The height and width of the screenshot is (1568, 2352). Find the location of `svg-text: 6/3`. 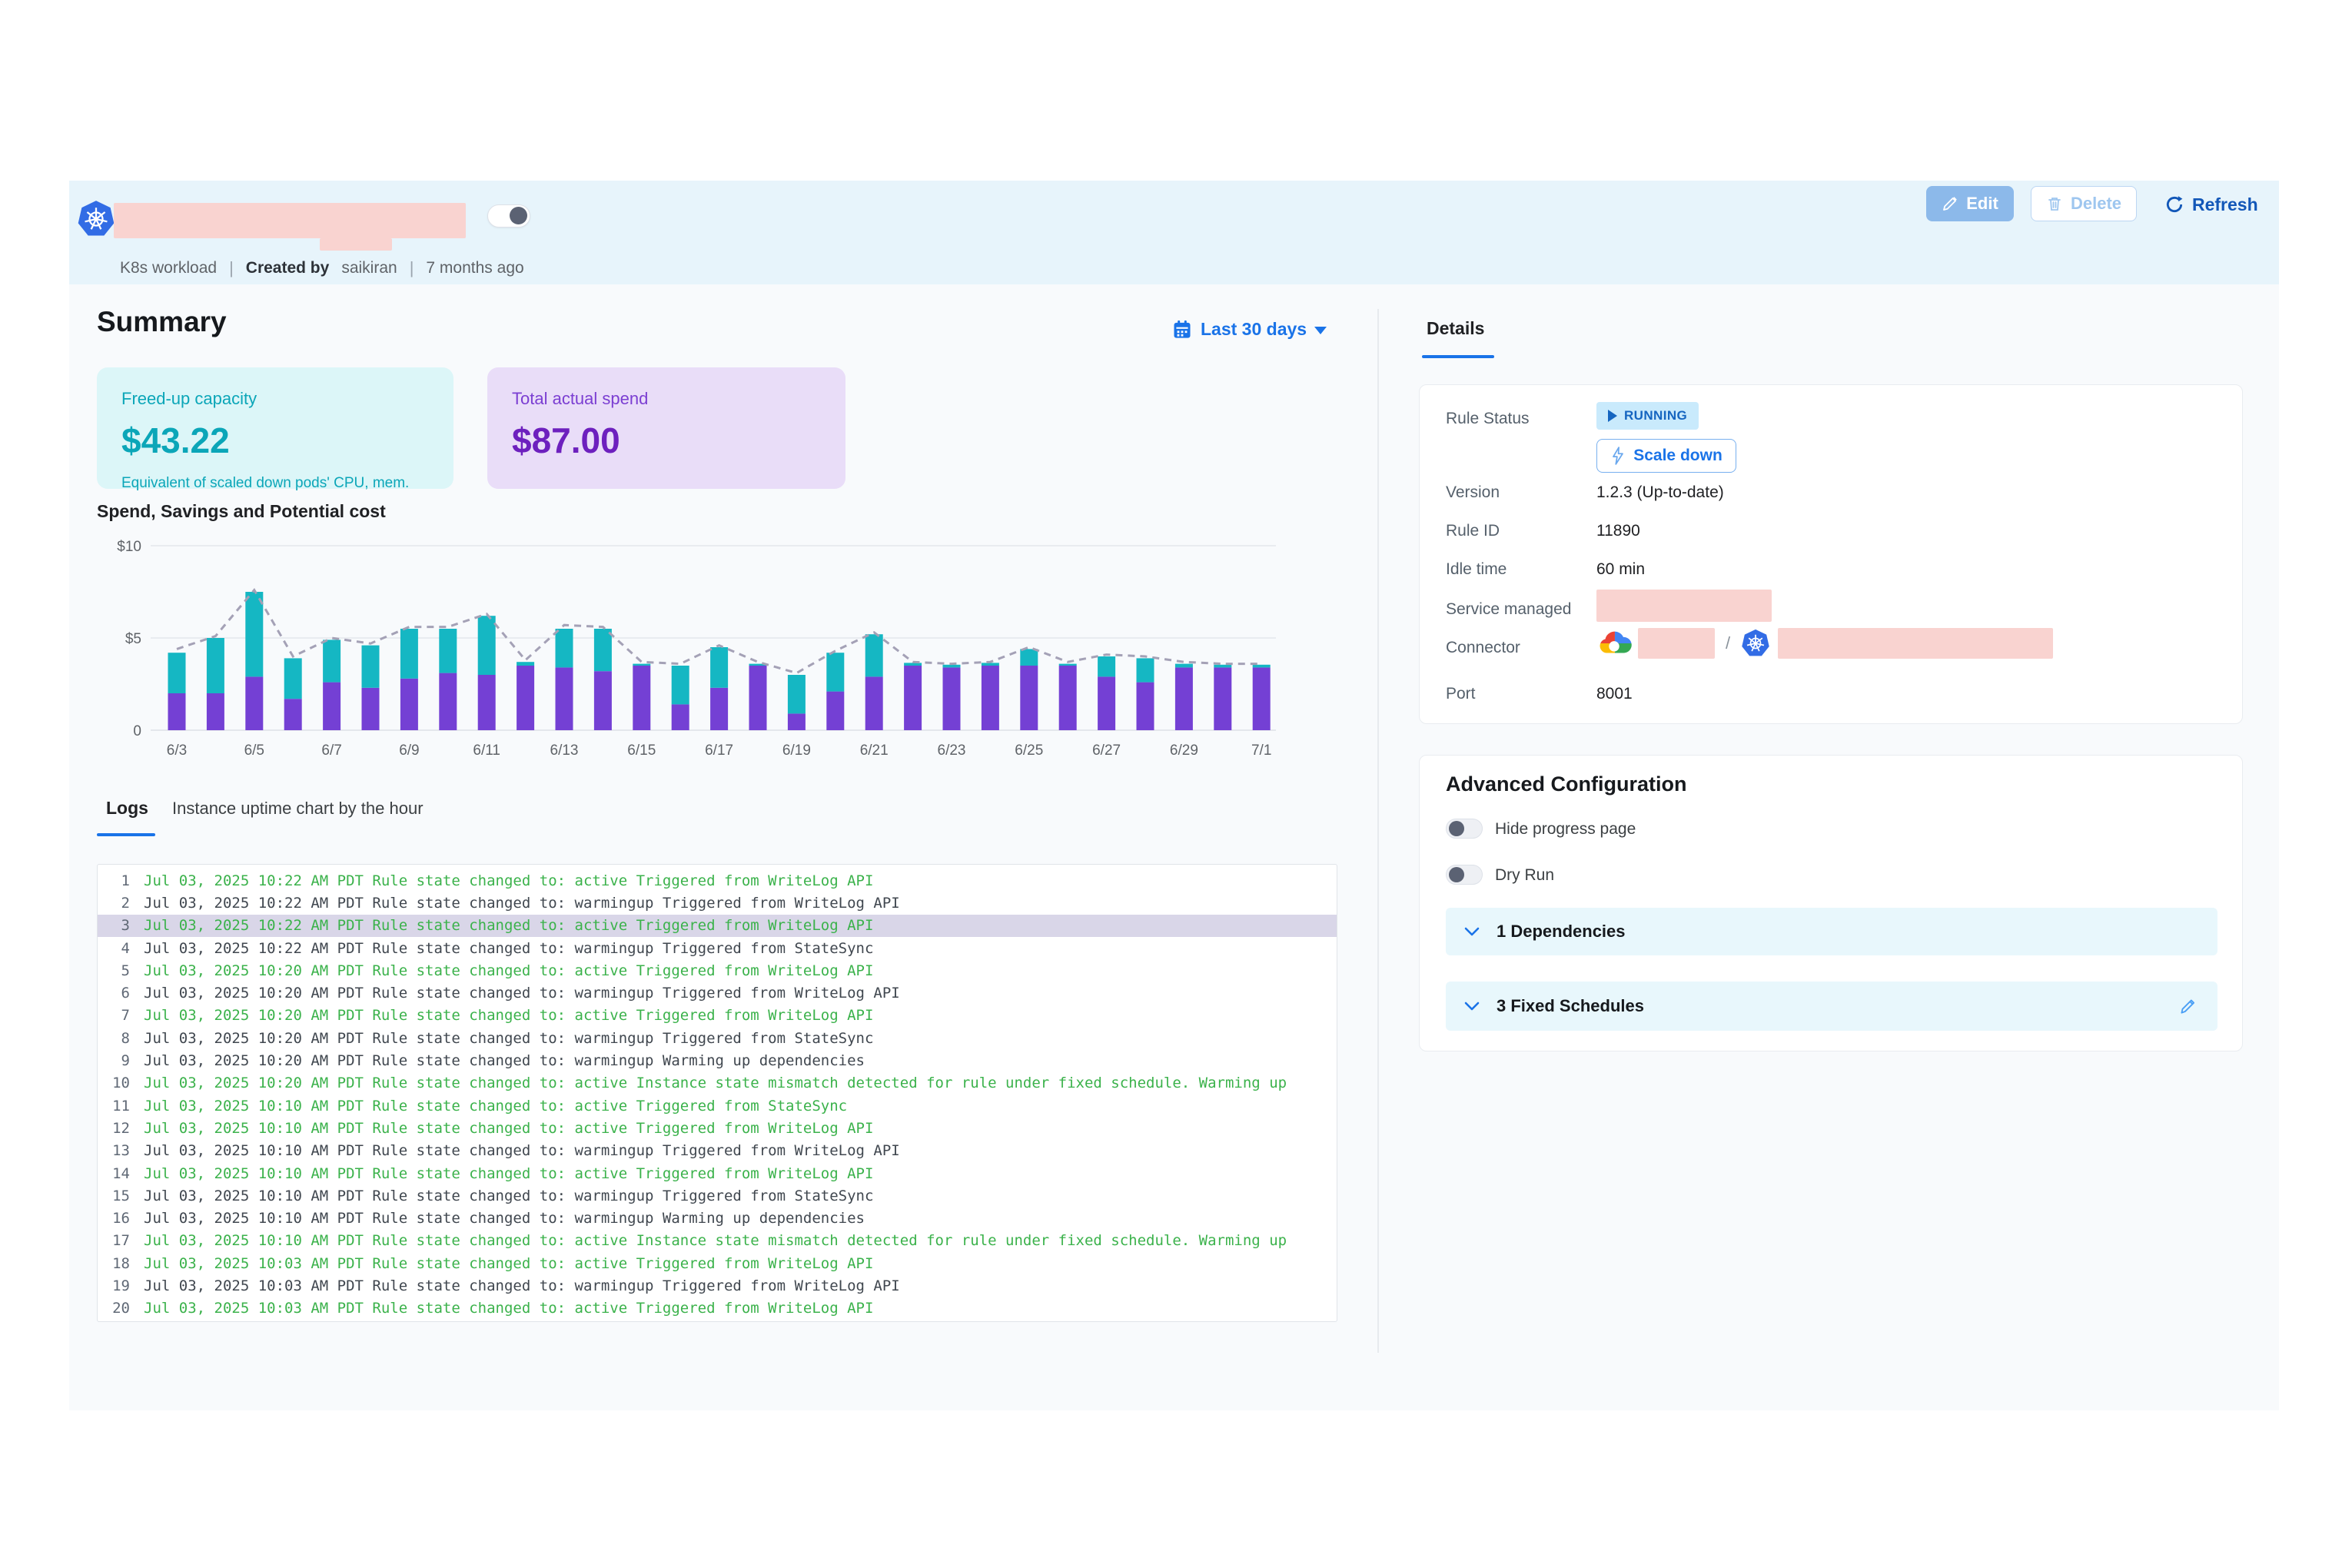

svg-text: 6/3 is located at coordinates (177, 750).